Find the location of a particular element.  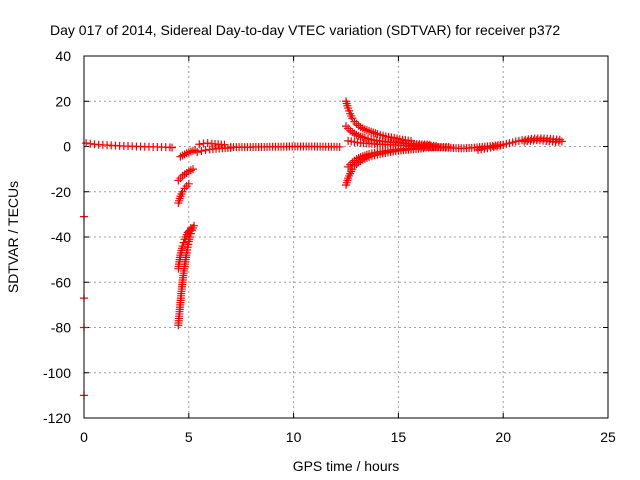

x-tick-label: 5 is located at coordinates (189, 437).